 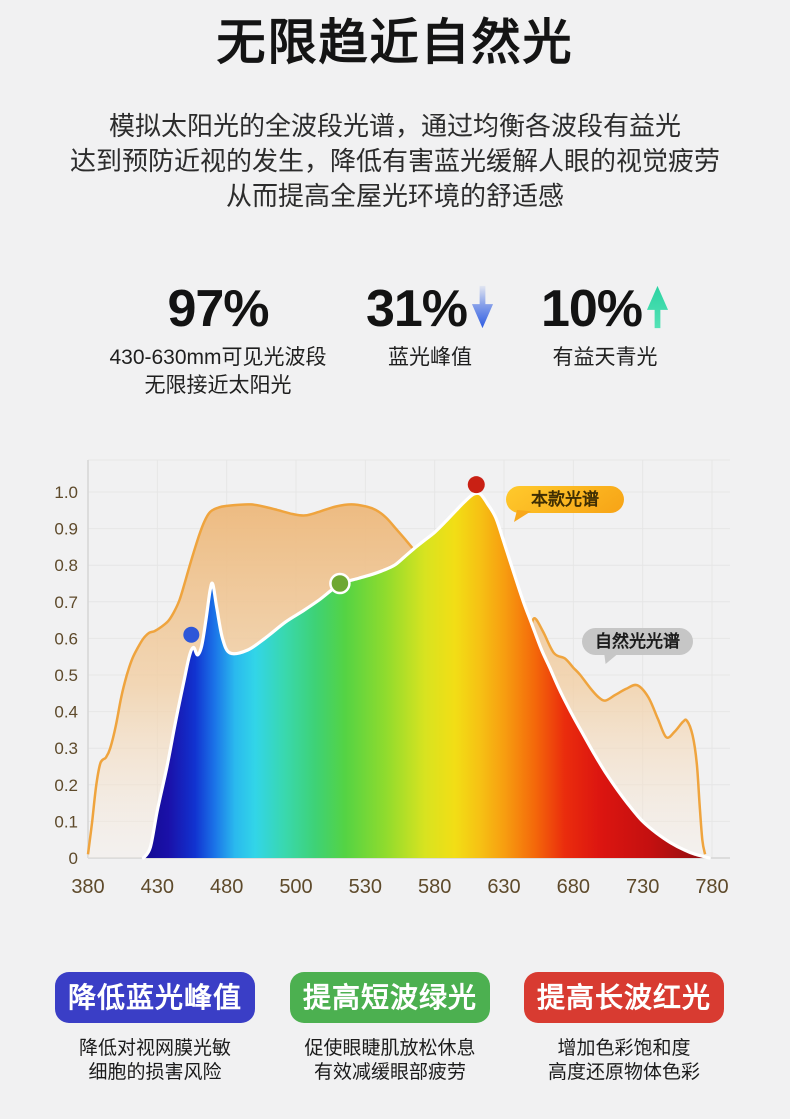 I want to click on stat-3: 10% 有益天青光, so click(x=605, y=327).